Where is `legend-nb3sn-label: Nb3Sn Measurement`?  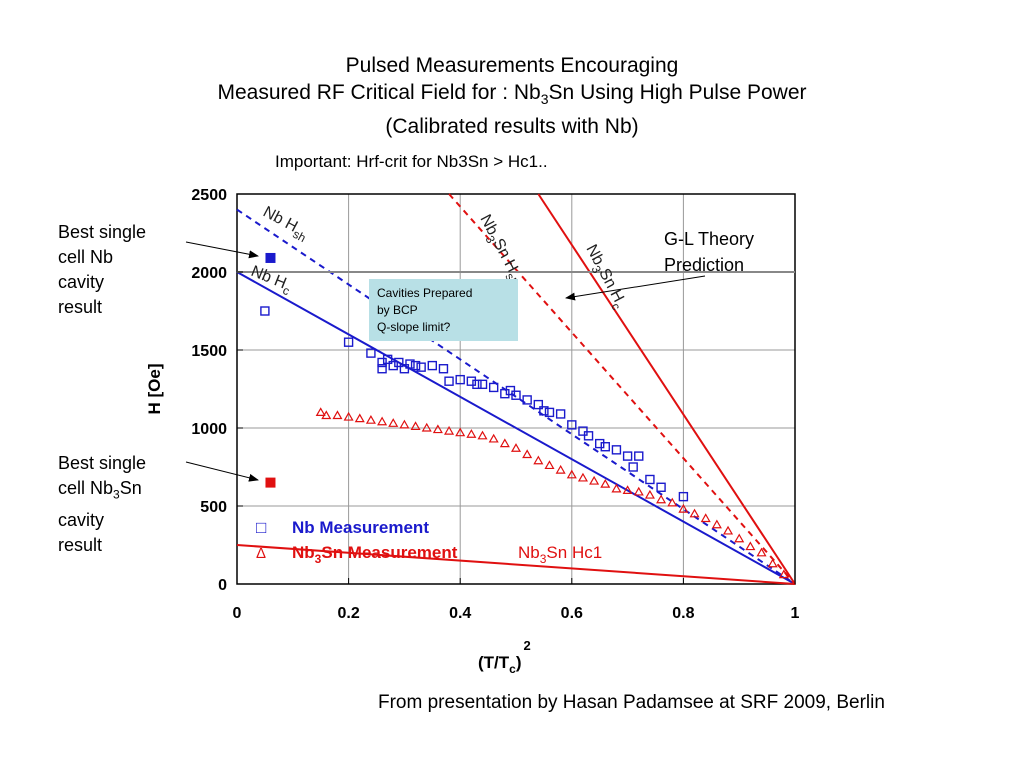
legend-nb3sn-label: Nb3Sn Measurement is located at coordinates (375, 554).